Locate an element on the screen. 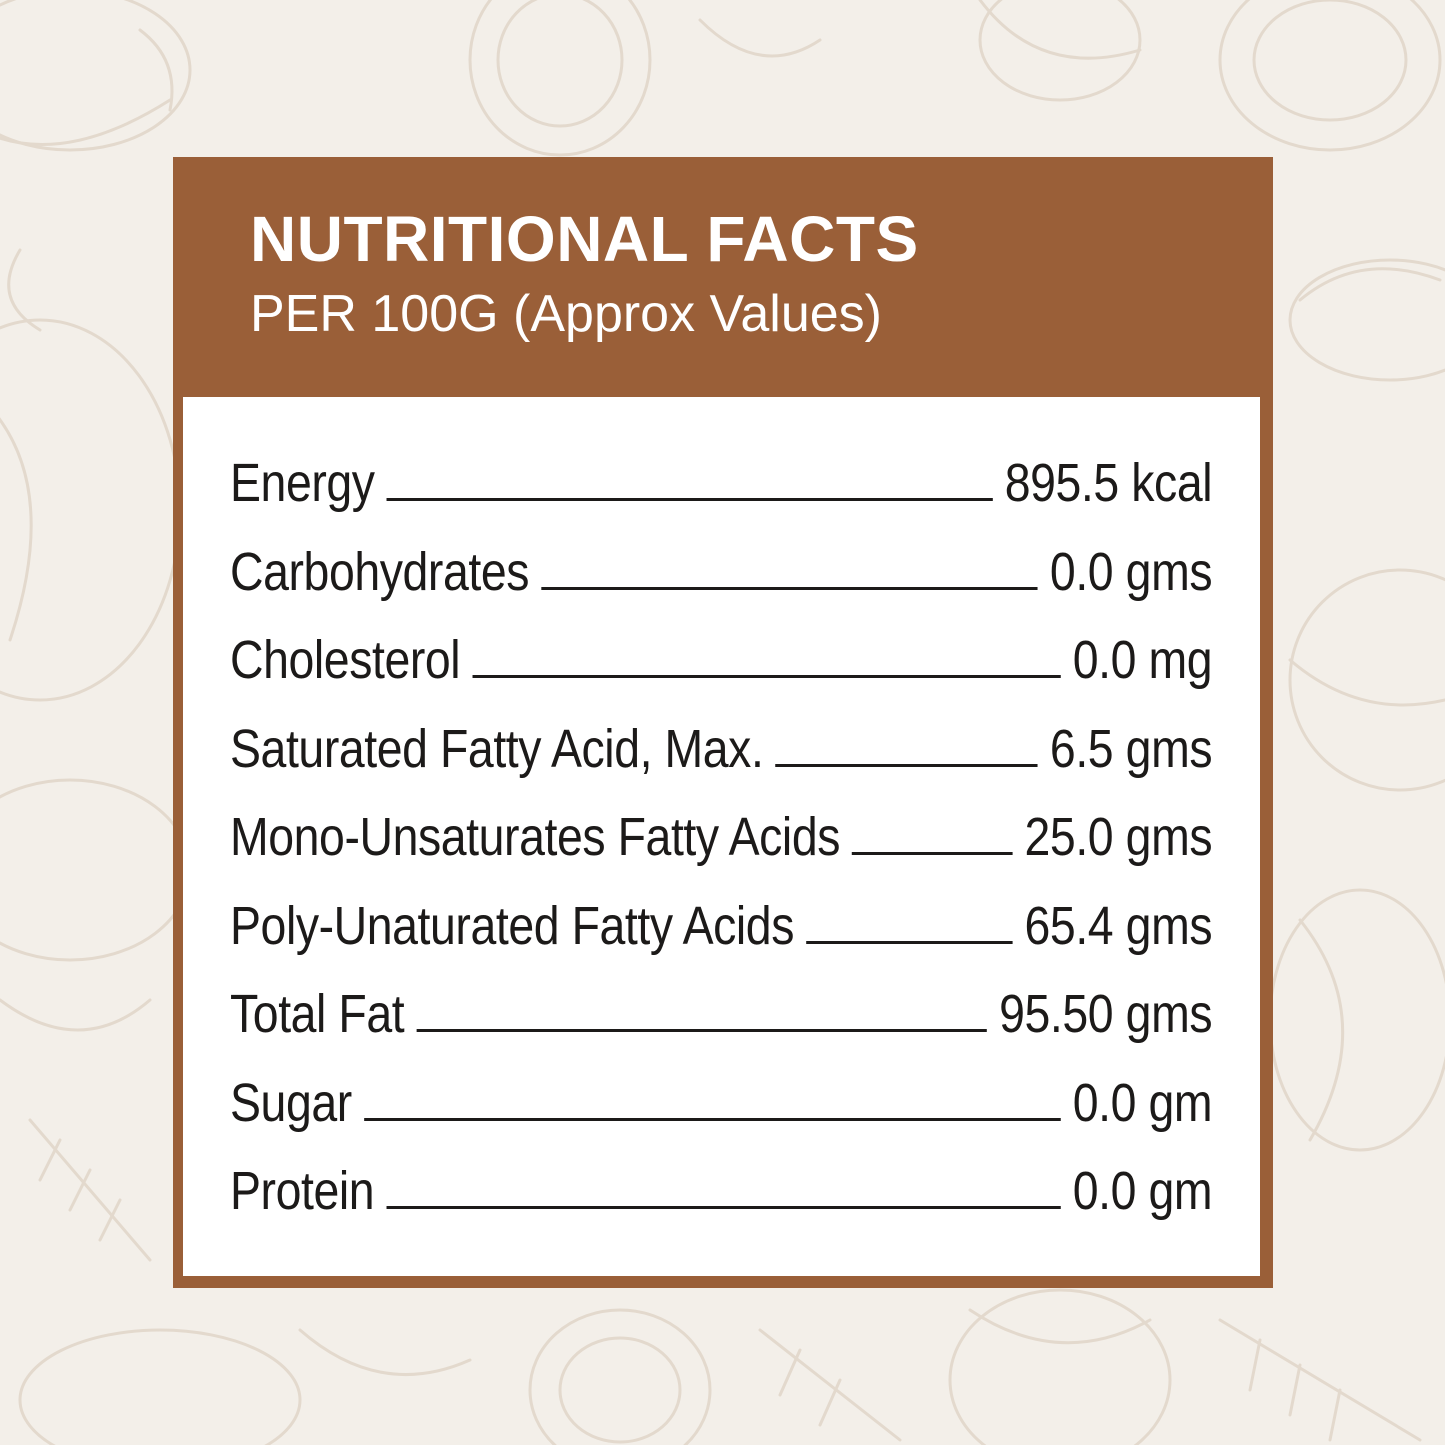 This screenshot has width=1445, height=1445. nutrient-label: Saturated Fatty Acid, Max. is located at coordinates (497, 748).